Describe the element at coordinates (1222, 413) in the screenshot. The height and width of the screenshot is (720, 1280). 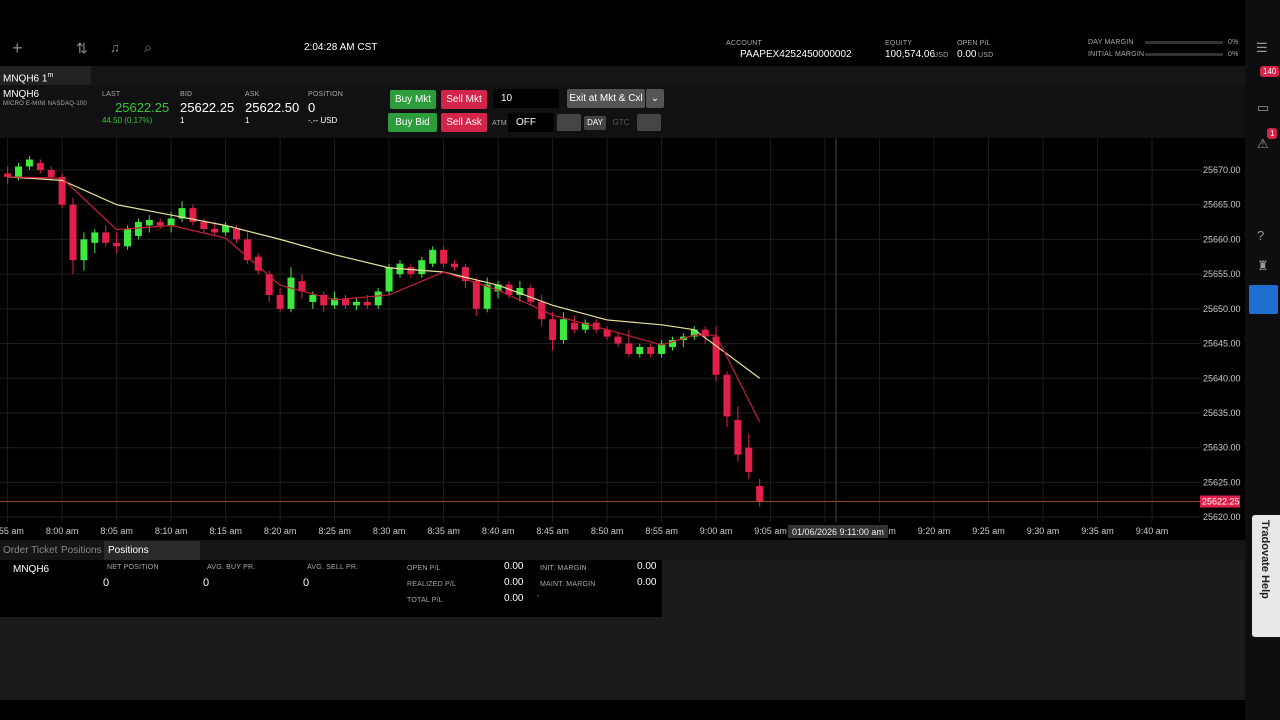
I see `y-tick-label: 25635.00` at that location.